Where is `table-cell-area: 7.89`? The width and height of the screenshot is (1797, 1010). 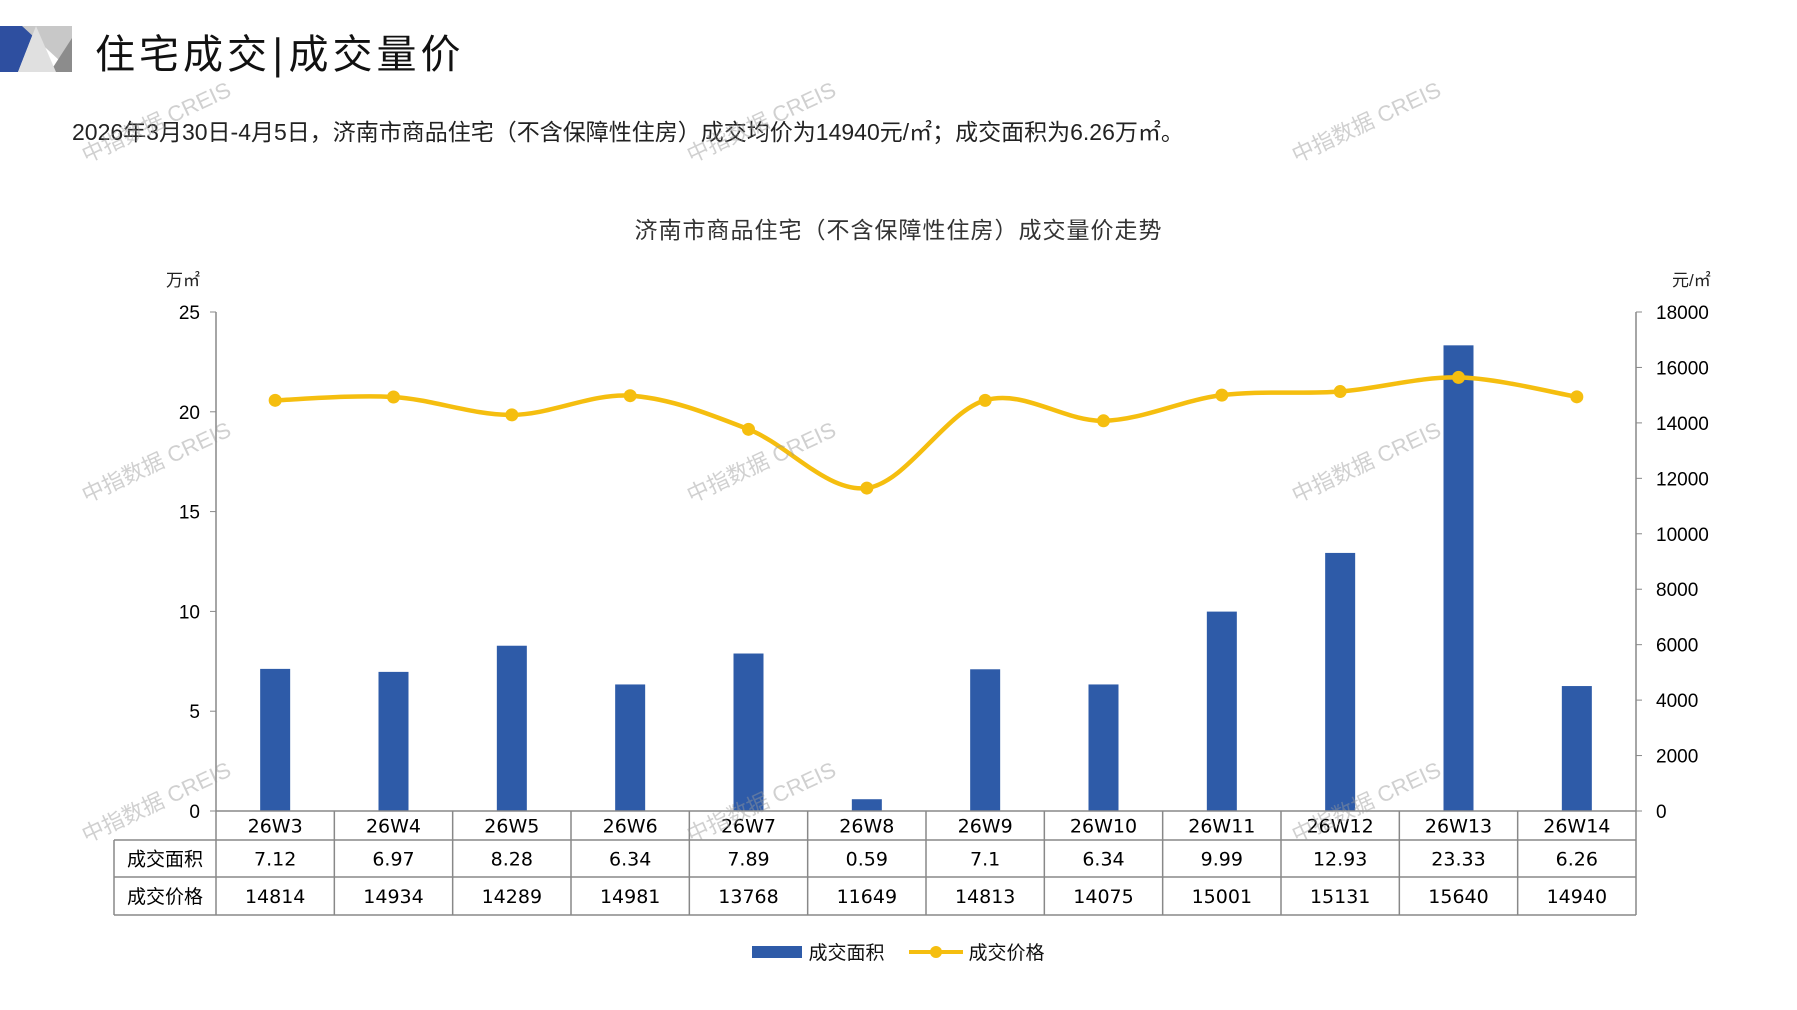 table-cell-area: 7.89 is located at coordinates (748, 860).